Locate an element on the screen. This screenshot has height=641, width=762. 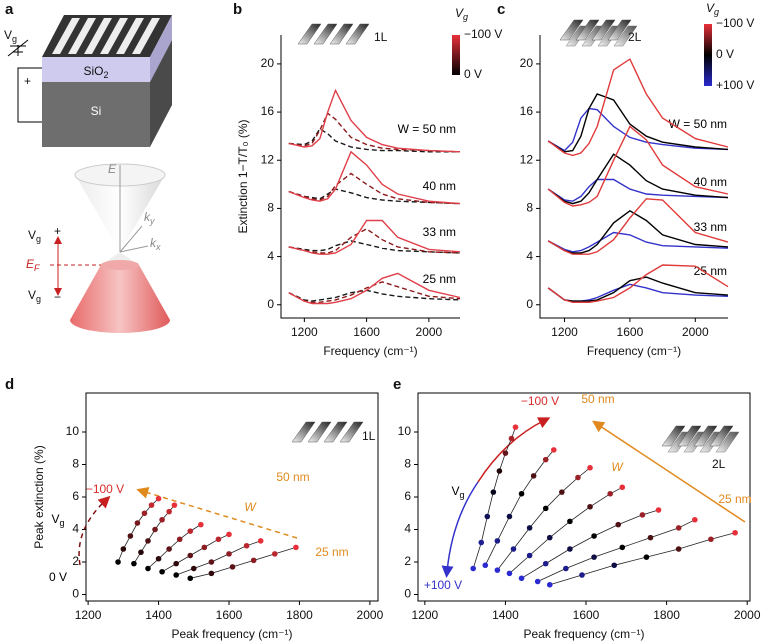
annotation-text: +100 V is located at coordinates (443, 585).